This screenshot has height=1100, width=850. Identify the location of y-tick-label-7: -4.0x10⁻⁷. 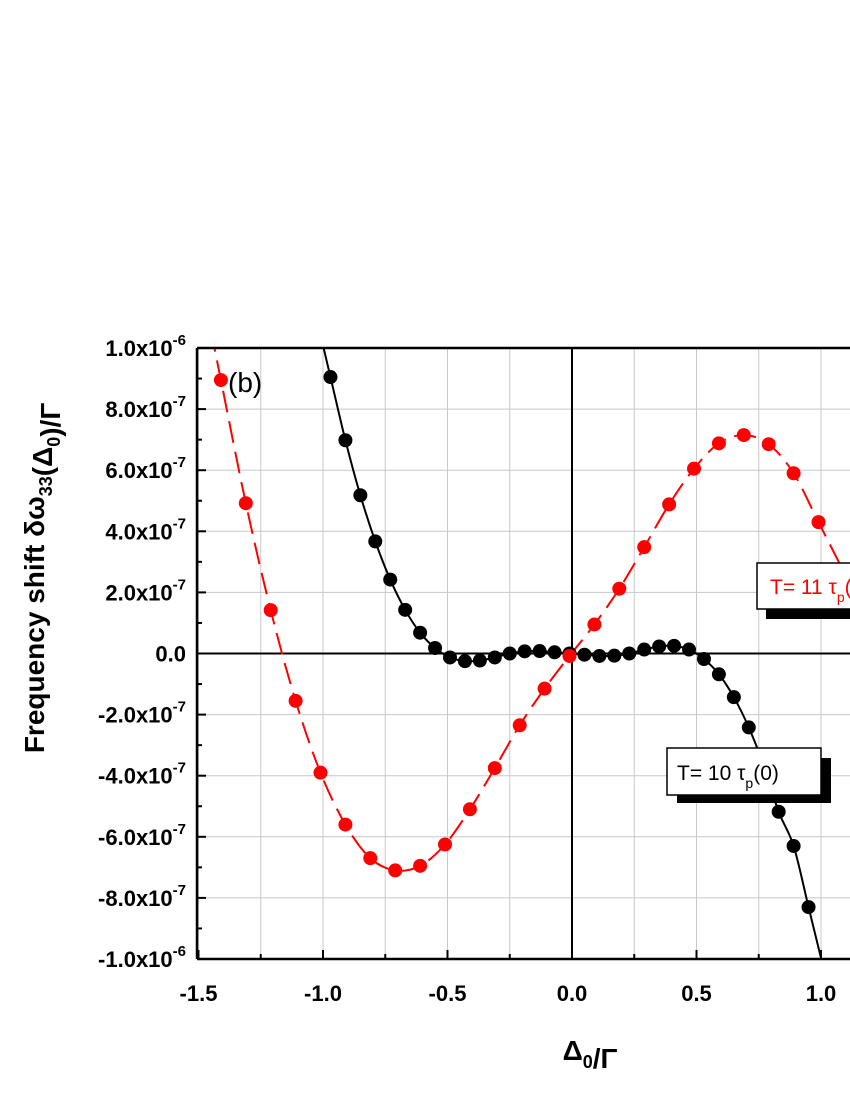
(142, 774).